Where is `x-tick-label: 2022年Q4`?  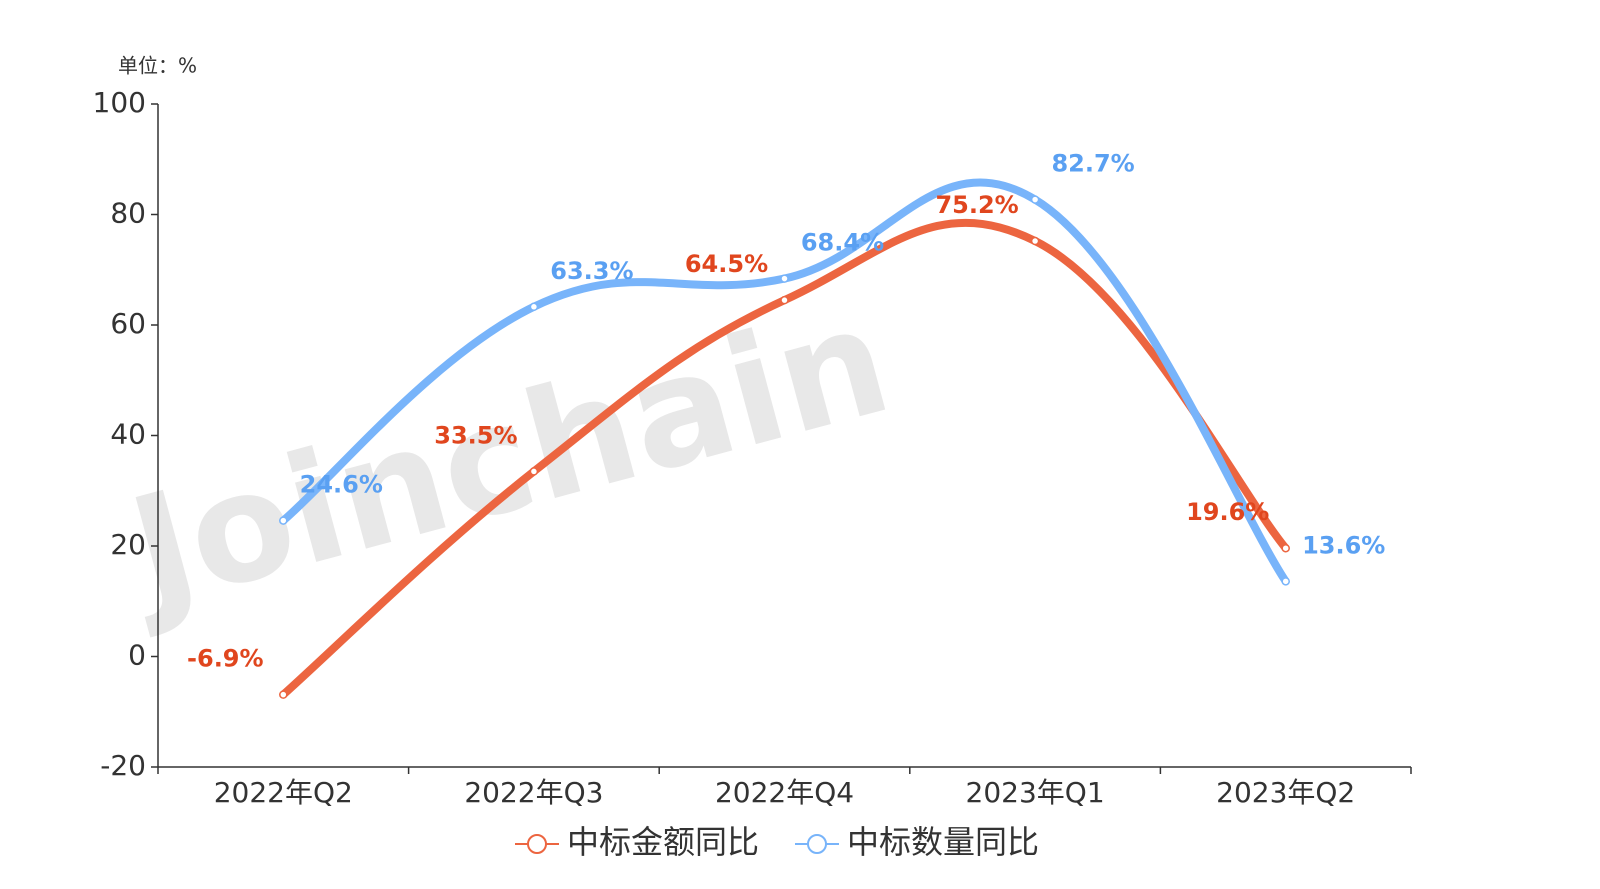
x-tick-label: 2022年Q4 is located at coordinates (784, 792).